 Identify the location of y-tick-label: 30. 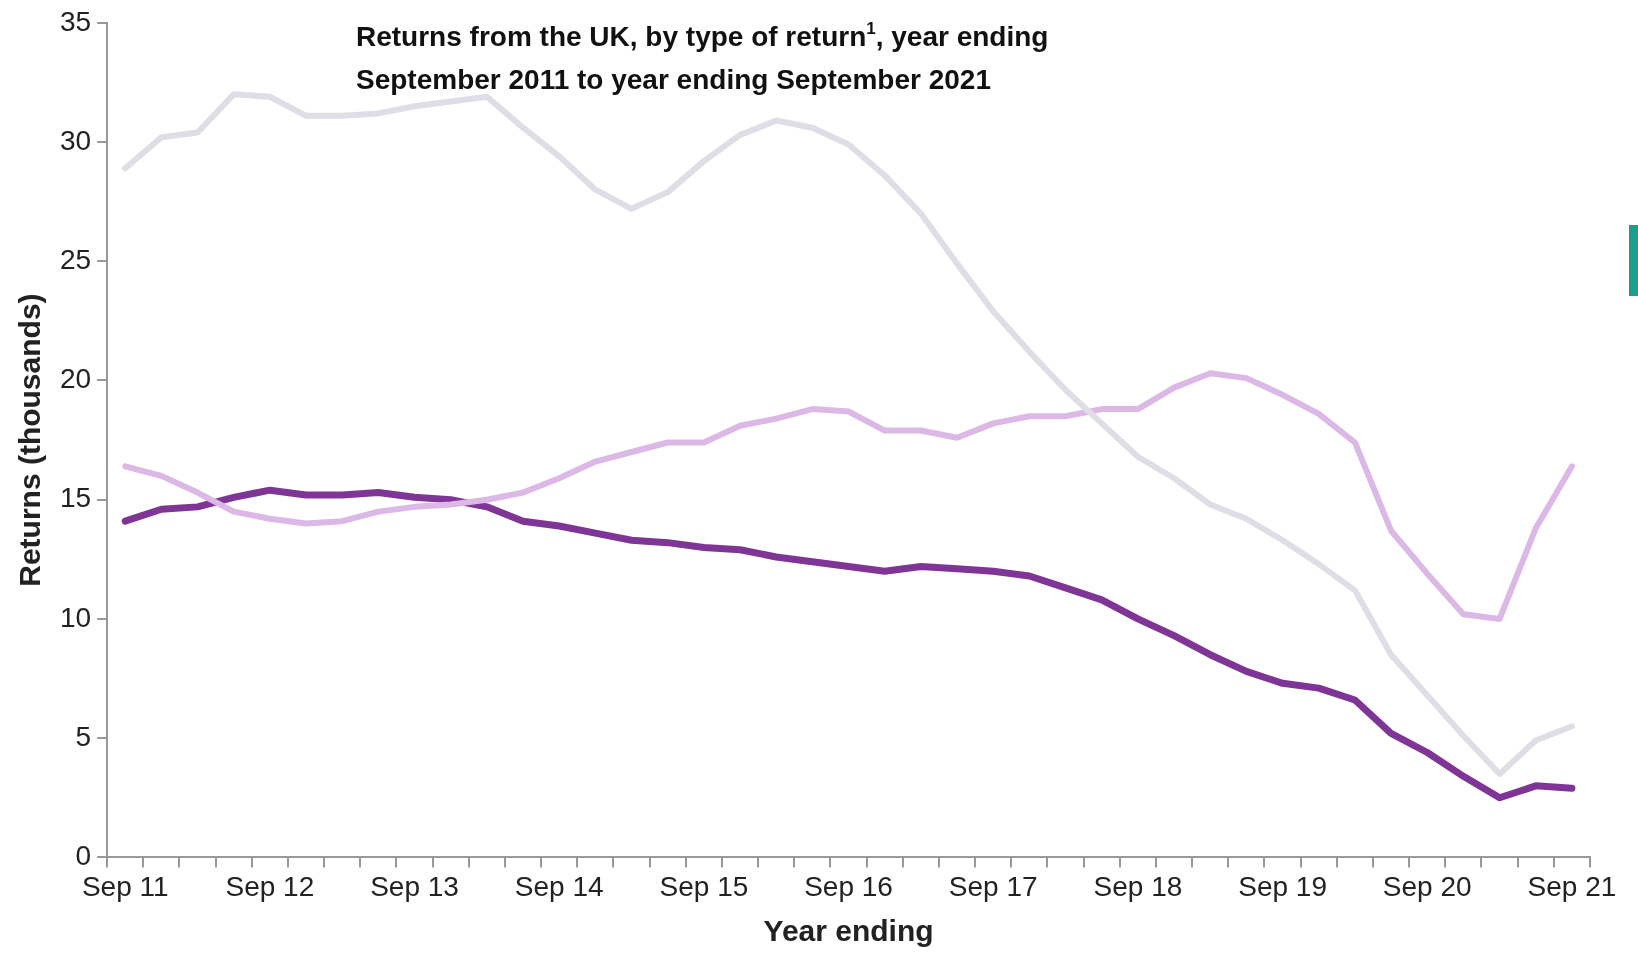
(75, 140).